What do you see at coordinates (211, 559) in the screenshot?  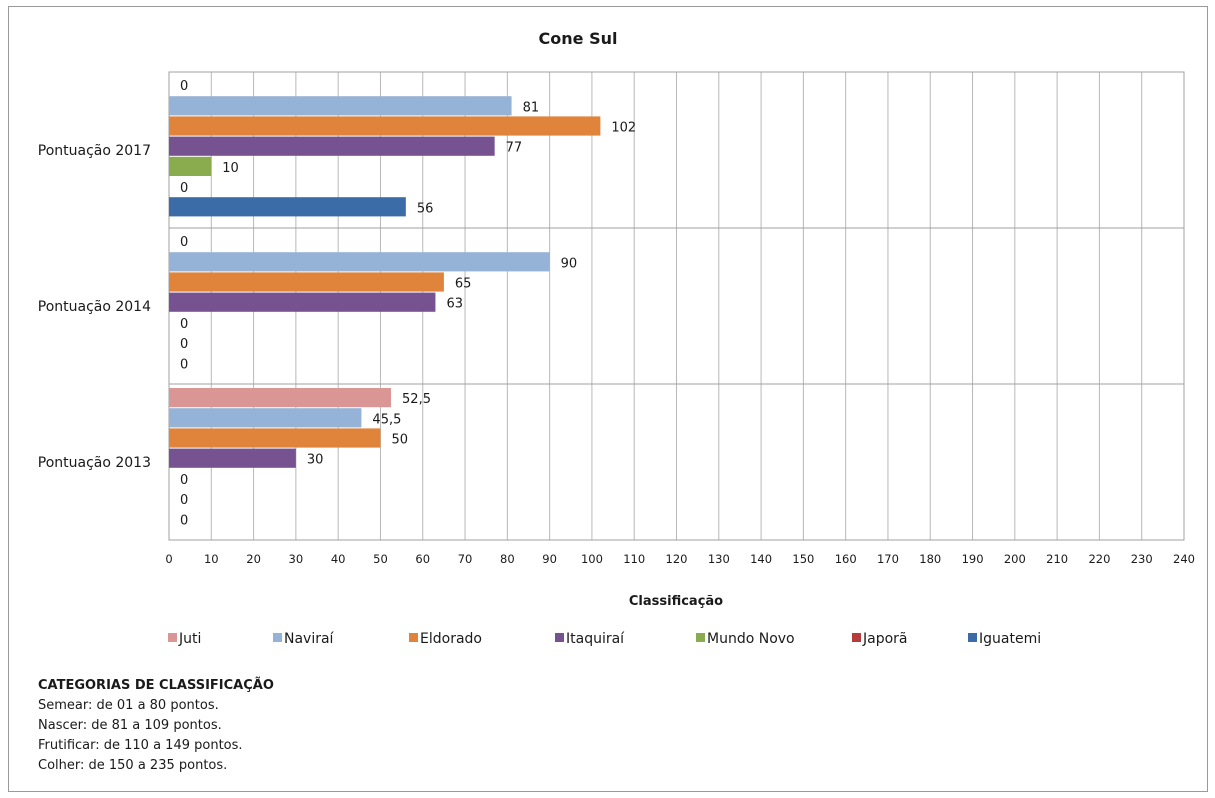 I see `x-tick-label: 10` at bounding box center [211, 559].